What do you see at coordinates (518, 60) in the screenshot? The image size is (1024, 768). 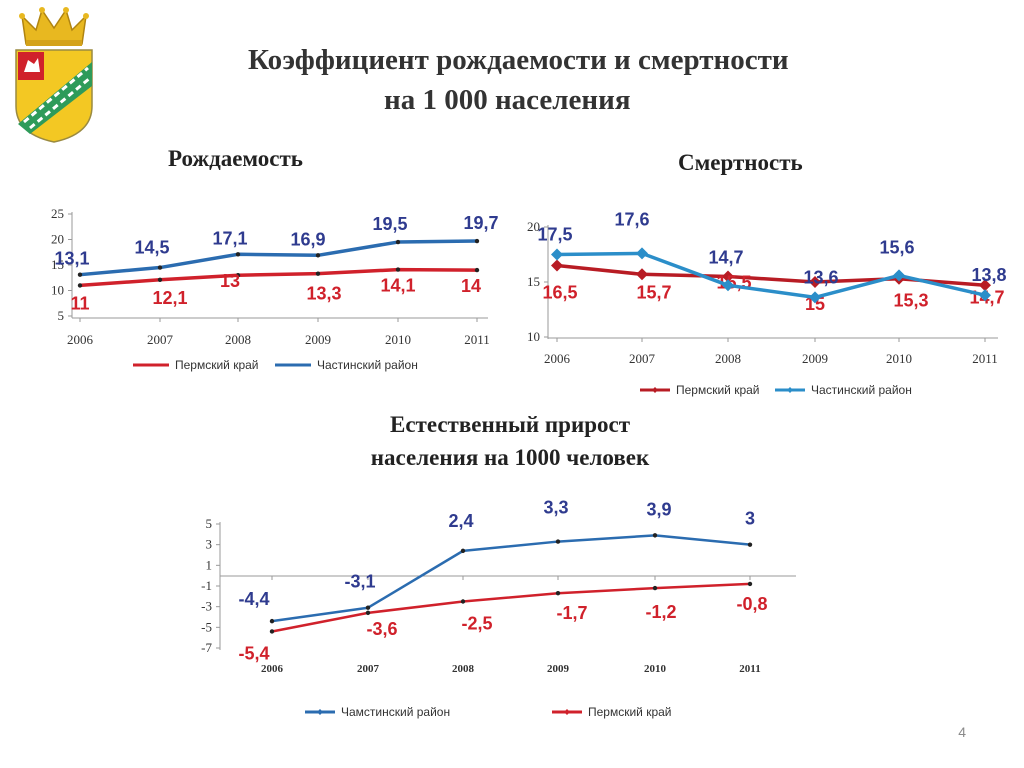 I see `page-title-line1: Коэффициент рождаемости и смертности` at bounding box center [518, 60].